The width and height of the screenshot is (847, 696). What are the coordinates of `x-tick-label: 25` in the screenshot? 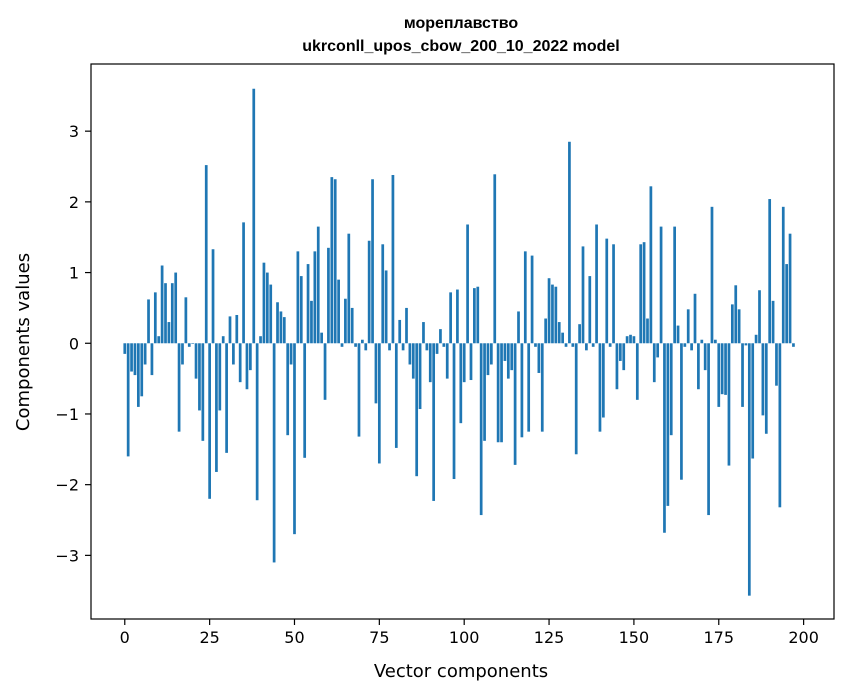 It's located at (209, 637).